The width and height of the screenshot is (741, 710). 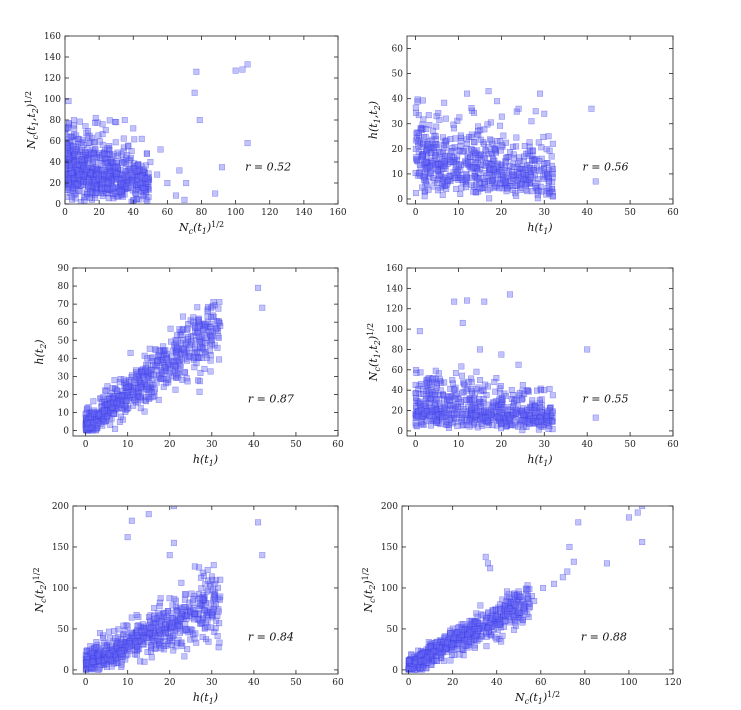 I want to click on y-tick-label: 140, so click(x=52, y=58).